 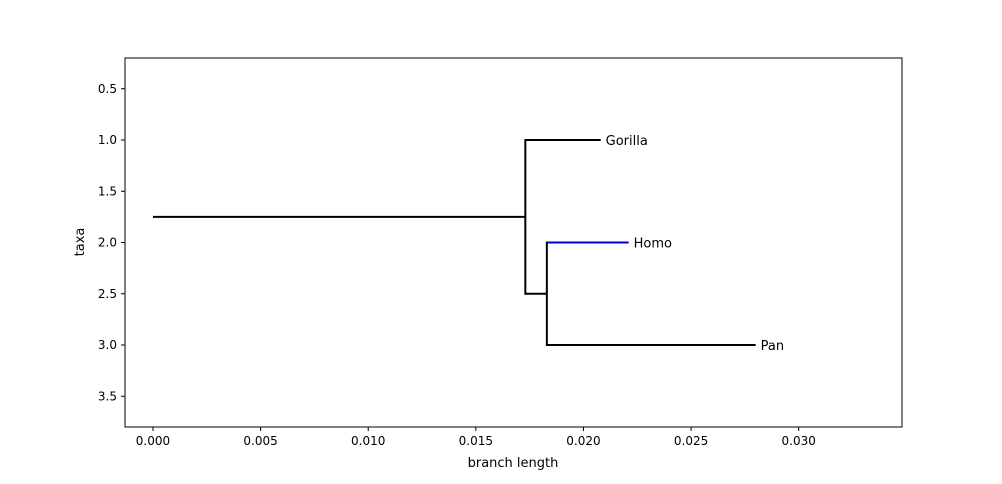 I want to click on x-axis-ticks: 0.000 0.005 0.010 0.015 0.020 0.025 0.030, so click(x=476, y=437).